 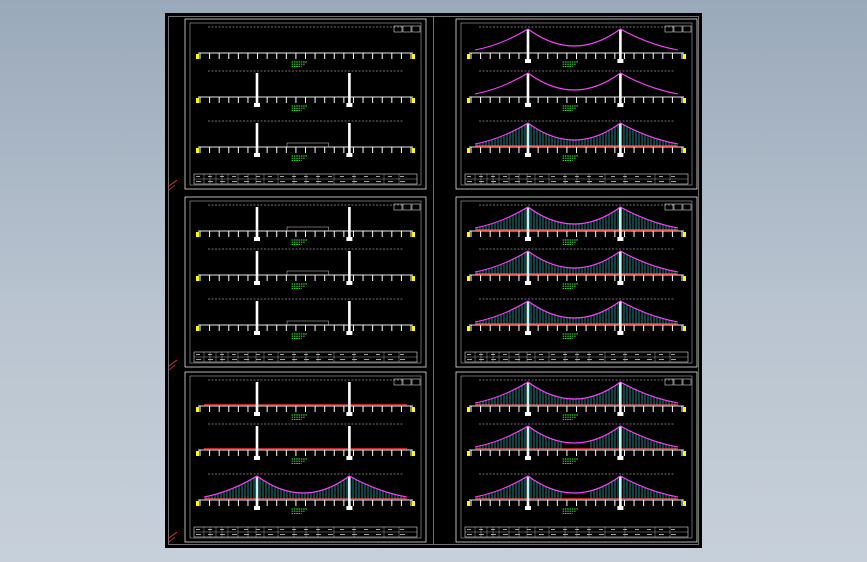 I want to click on sheet-R1, so click(x=576, y=104).